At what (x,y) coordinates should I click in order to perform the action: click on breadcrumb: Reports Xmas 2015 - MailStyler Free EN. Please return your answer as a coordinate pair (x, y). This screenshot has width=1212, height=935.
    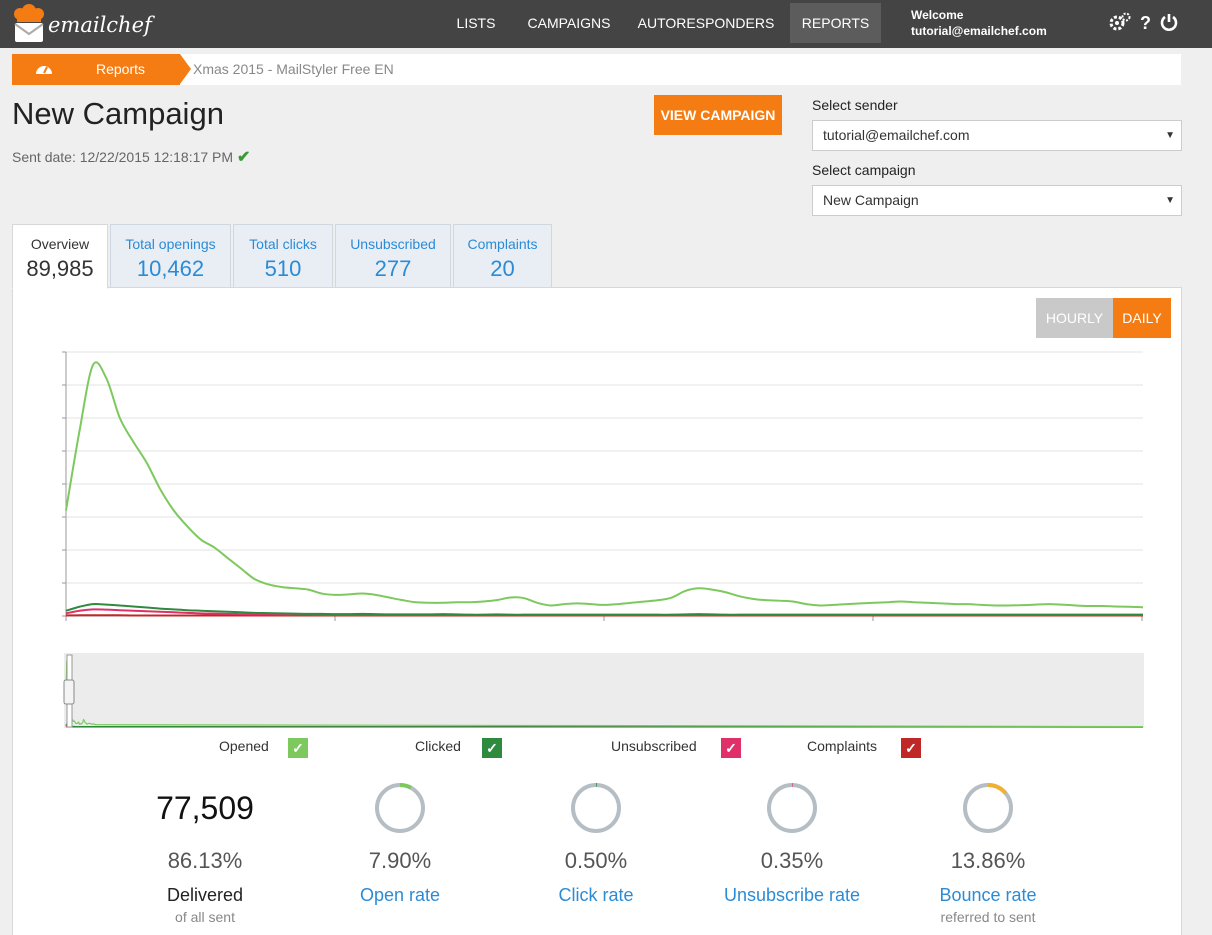
    Looking at the image, I should click on (596, 69).